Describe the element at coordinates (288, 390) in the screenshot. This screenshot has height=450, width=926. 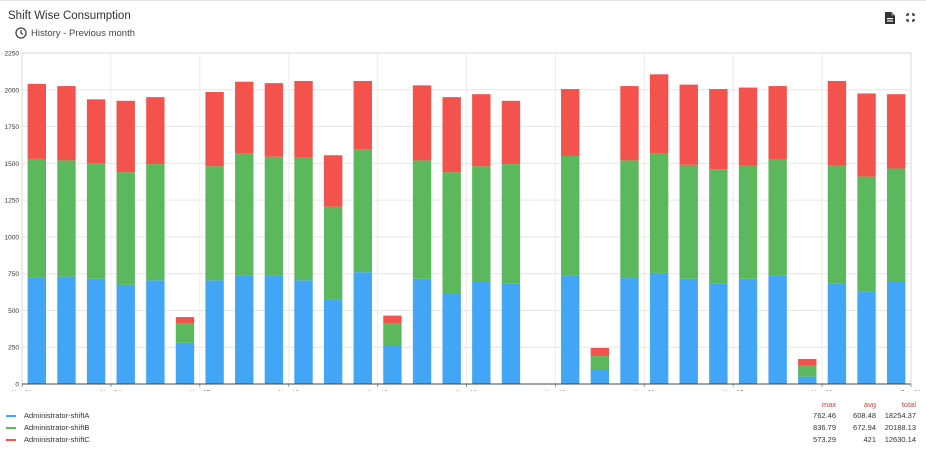
I see `x-tick-label: Nov 10` at that location.